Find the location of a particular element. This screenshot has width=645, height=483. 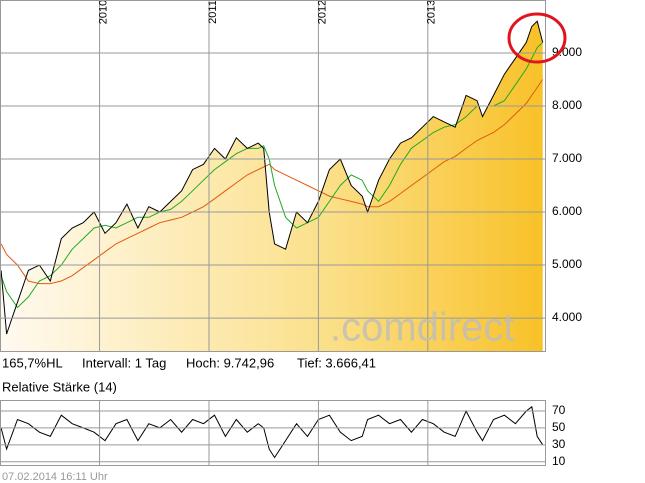

highlight-circle is located at coordinates (537, 38).